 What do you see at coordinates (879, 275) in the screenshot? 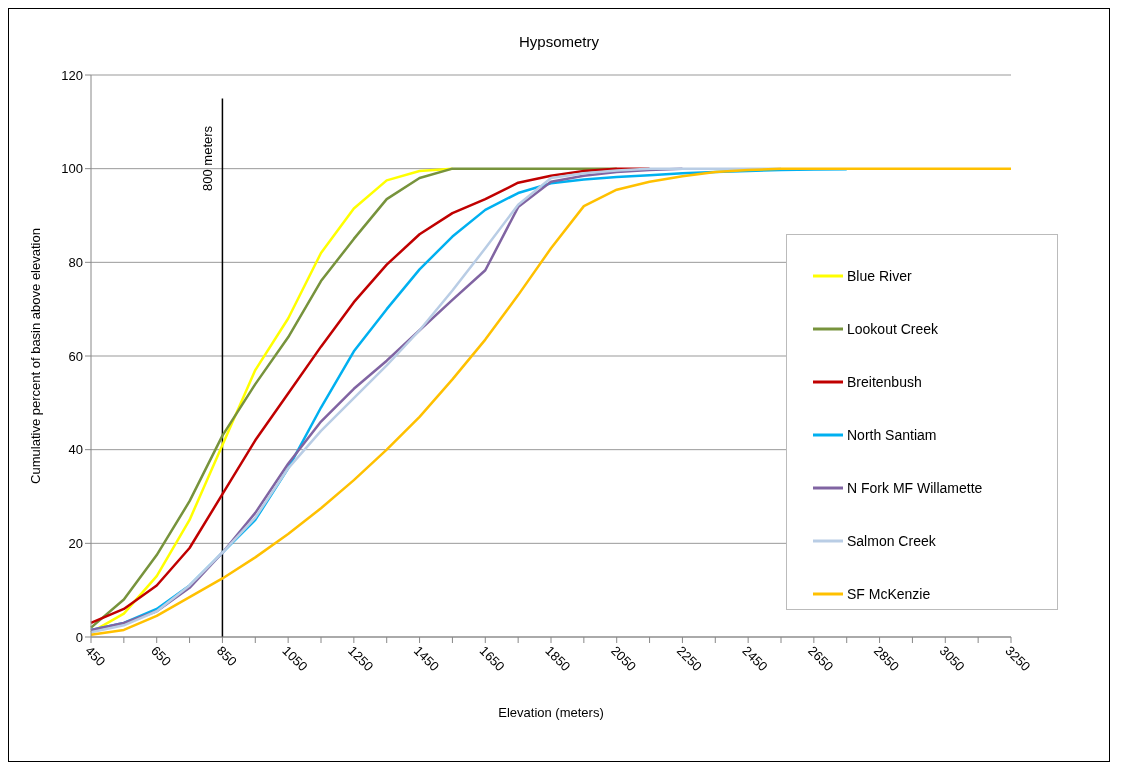
I see `legend-label: Blue River` at bounding box center [879, 275].